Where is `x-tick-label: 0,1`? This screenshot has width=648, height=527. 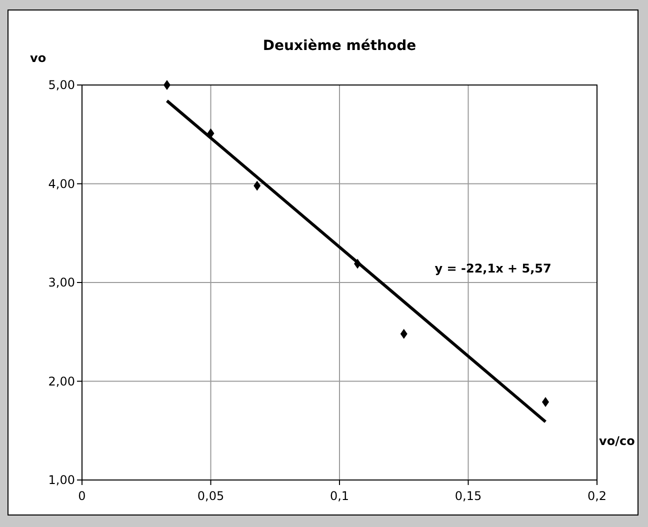
x-tick-label: 0,1 is located at coordinates (340, 496).